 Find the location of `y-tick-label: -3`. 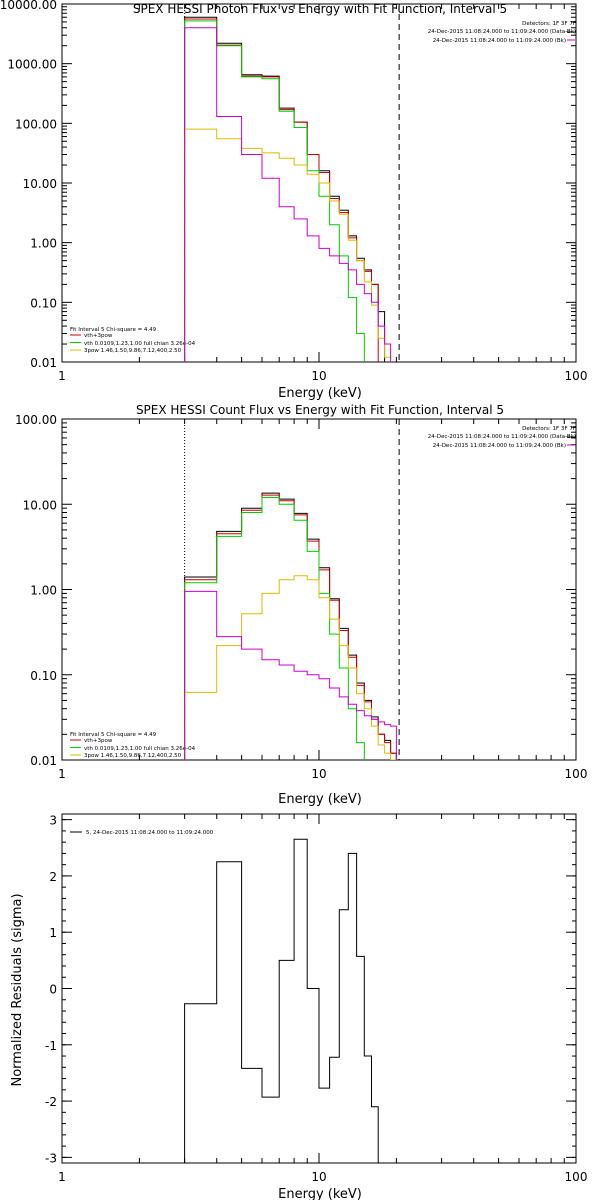

y-tick-label: -3 is located at coordinates (51, 1158).